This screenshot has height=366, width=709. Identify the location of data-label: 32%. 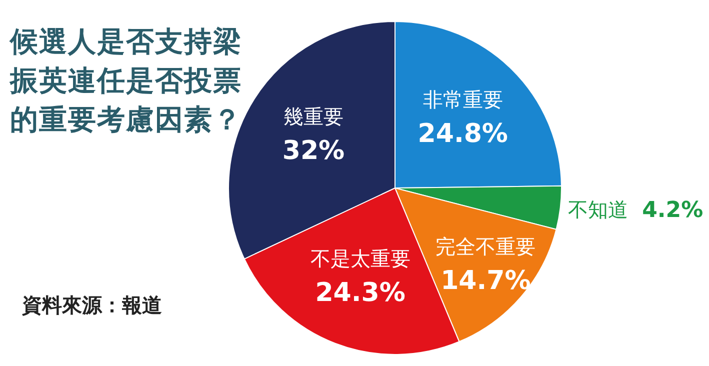
(313, 151).